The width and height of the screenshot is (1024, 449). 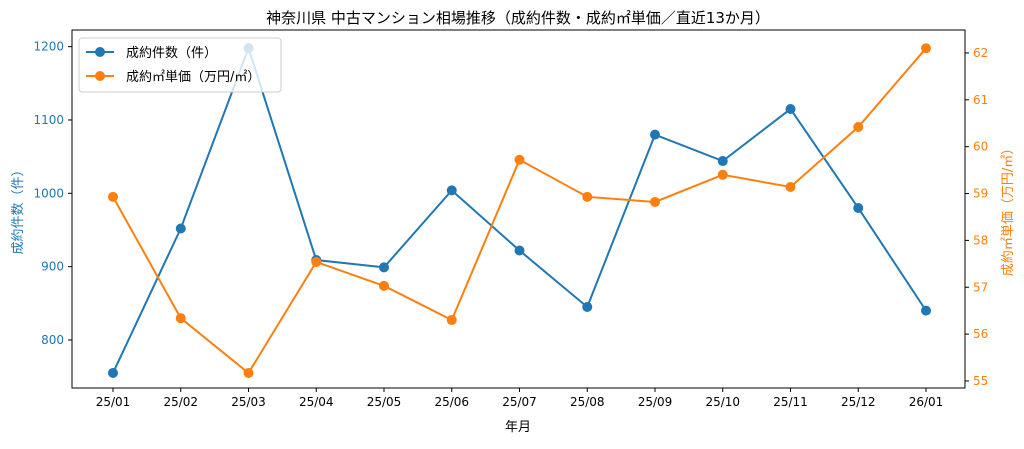 What do you see at coordinates (980, 100) in the screenshot?
I see `y-tick-label-right: 61` at bounding box center [980, 100].